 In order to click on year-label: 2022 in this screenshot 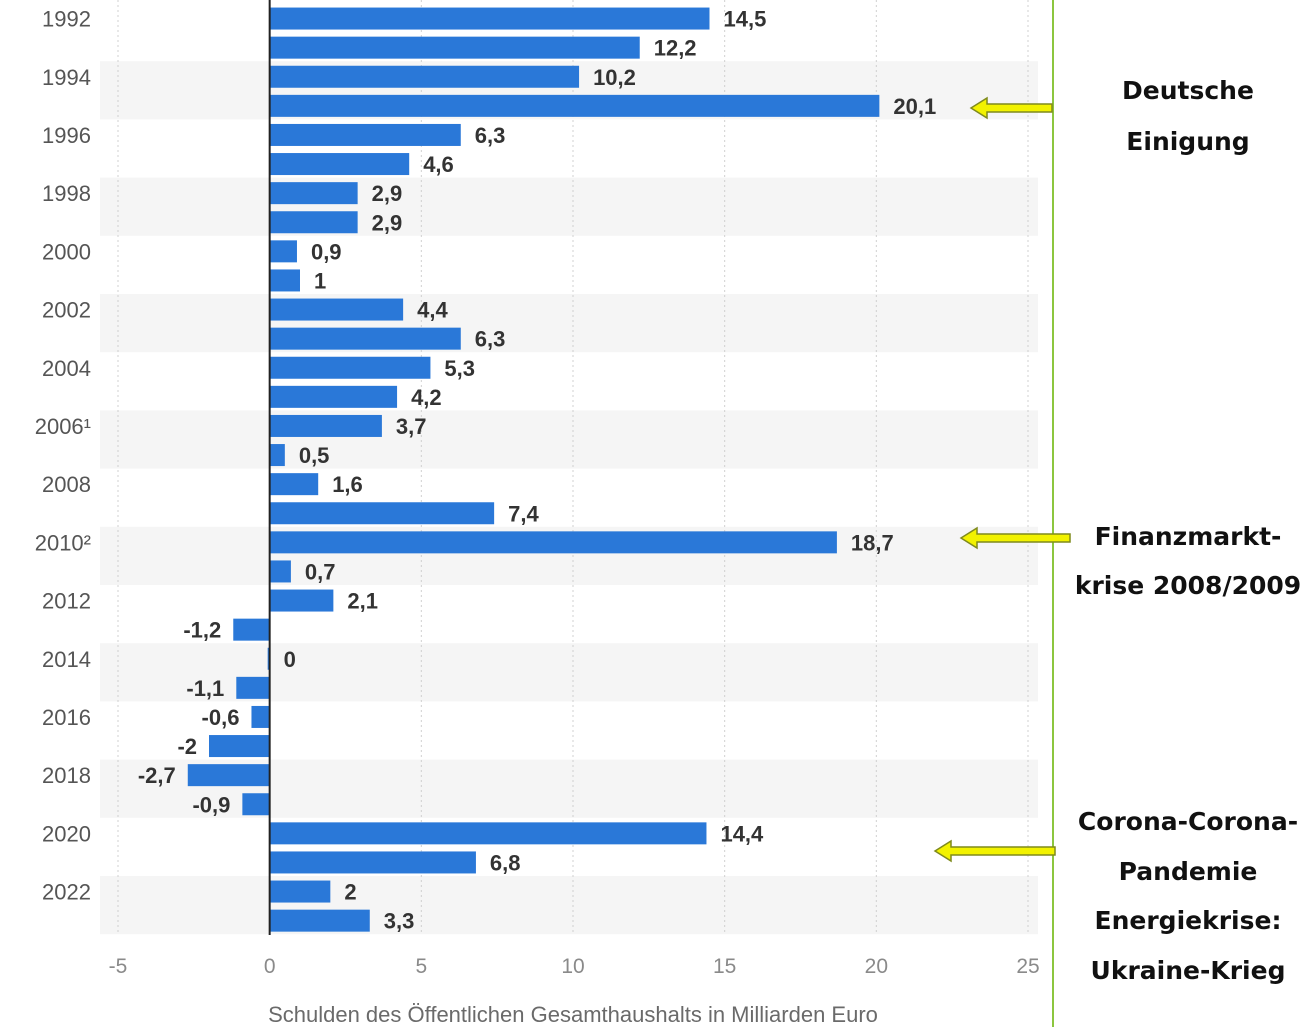, I will do `click(66, 892)`.